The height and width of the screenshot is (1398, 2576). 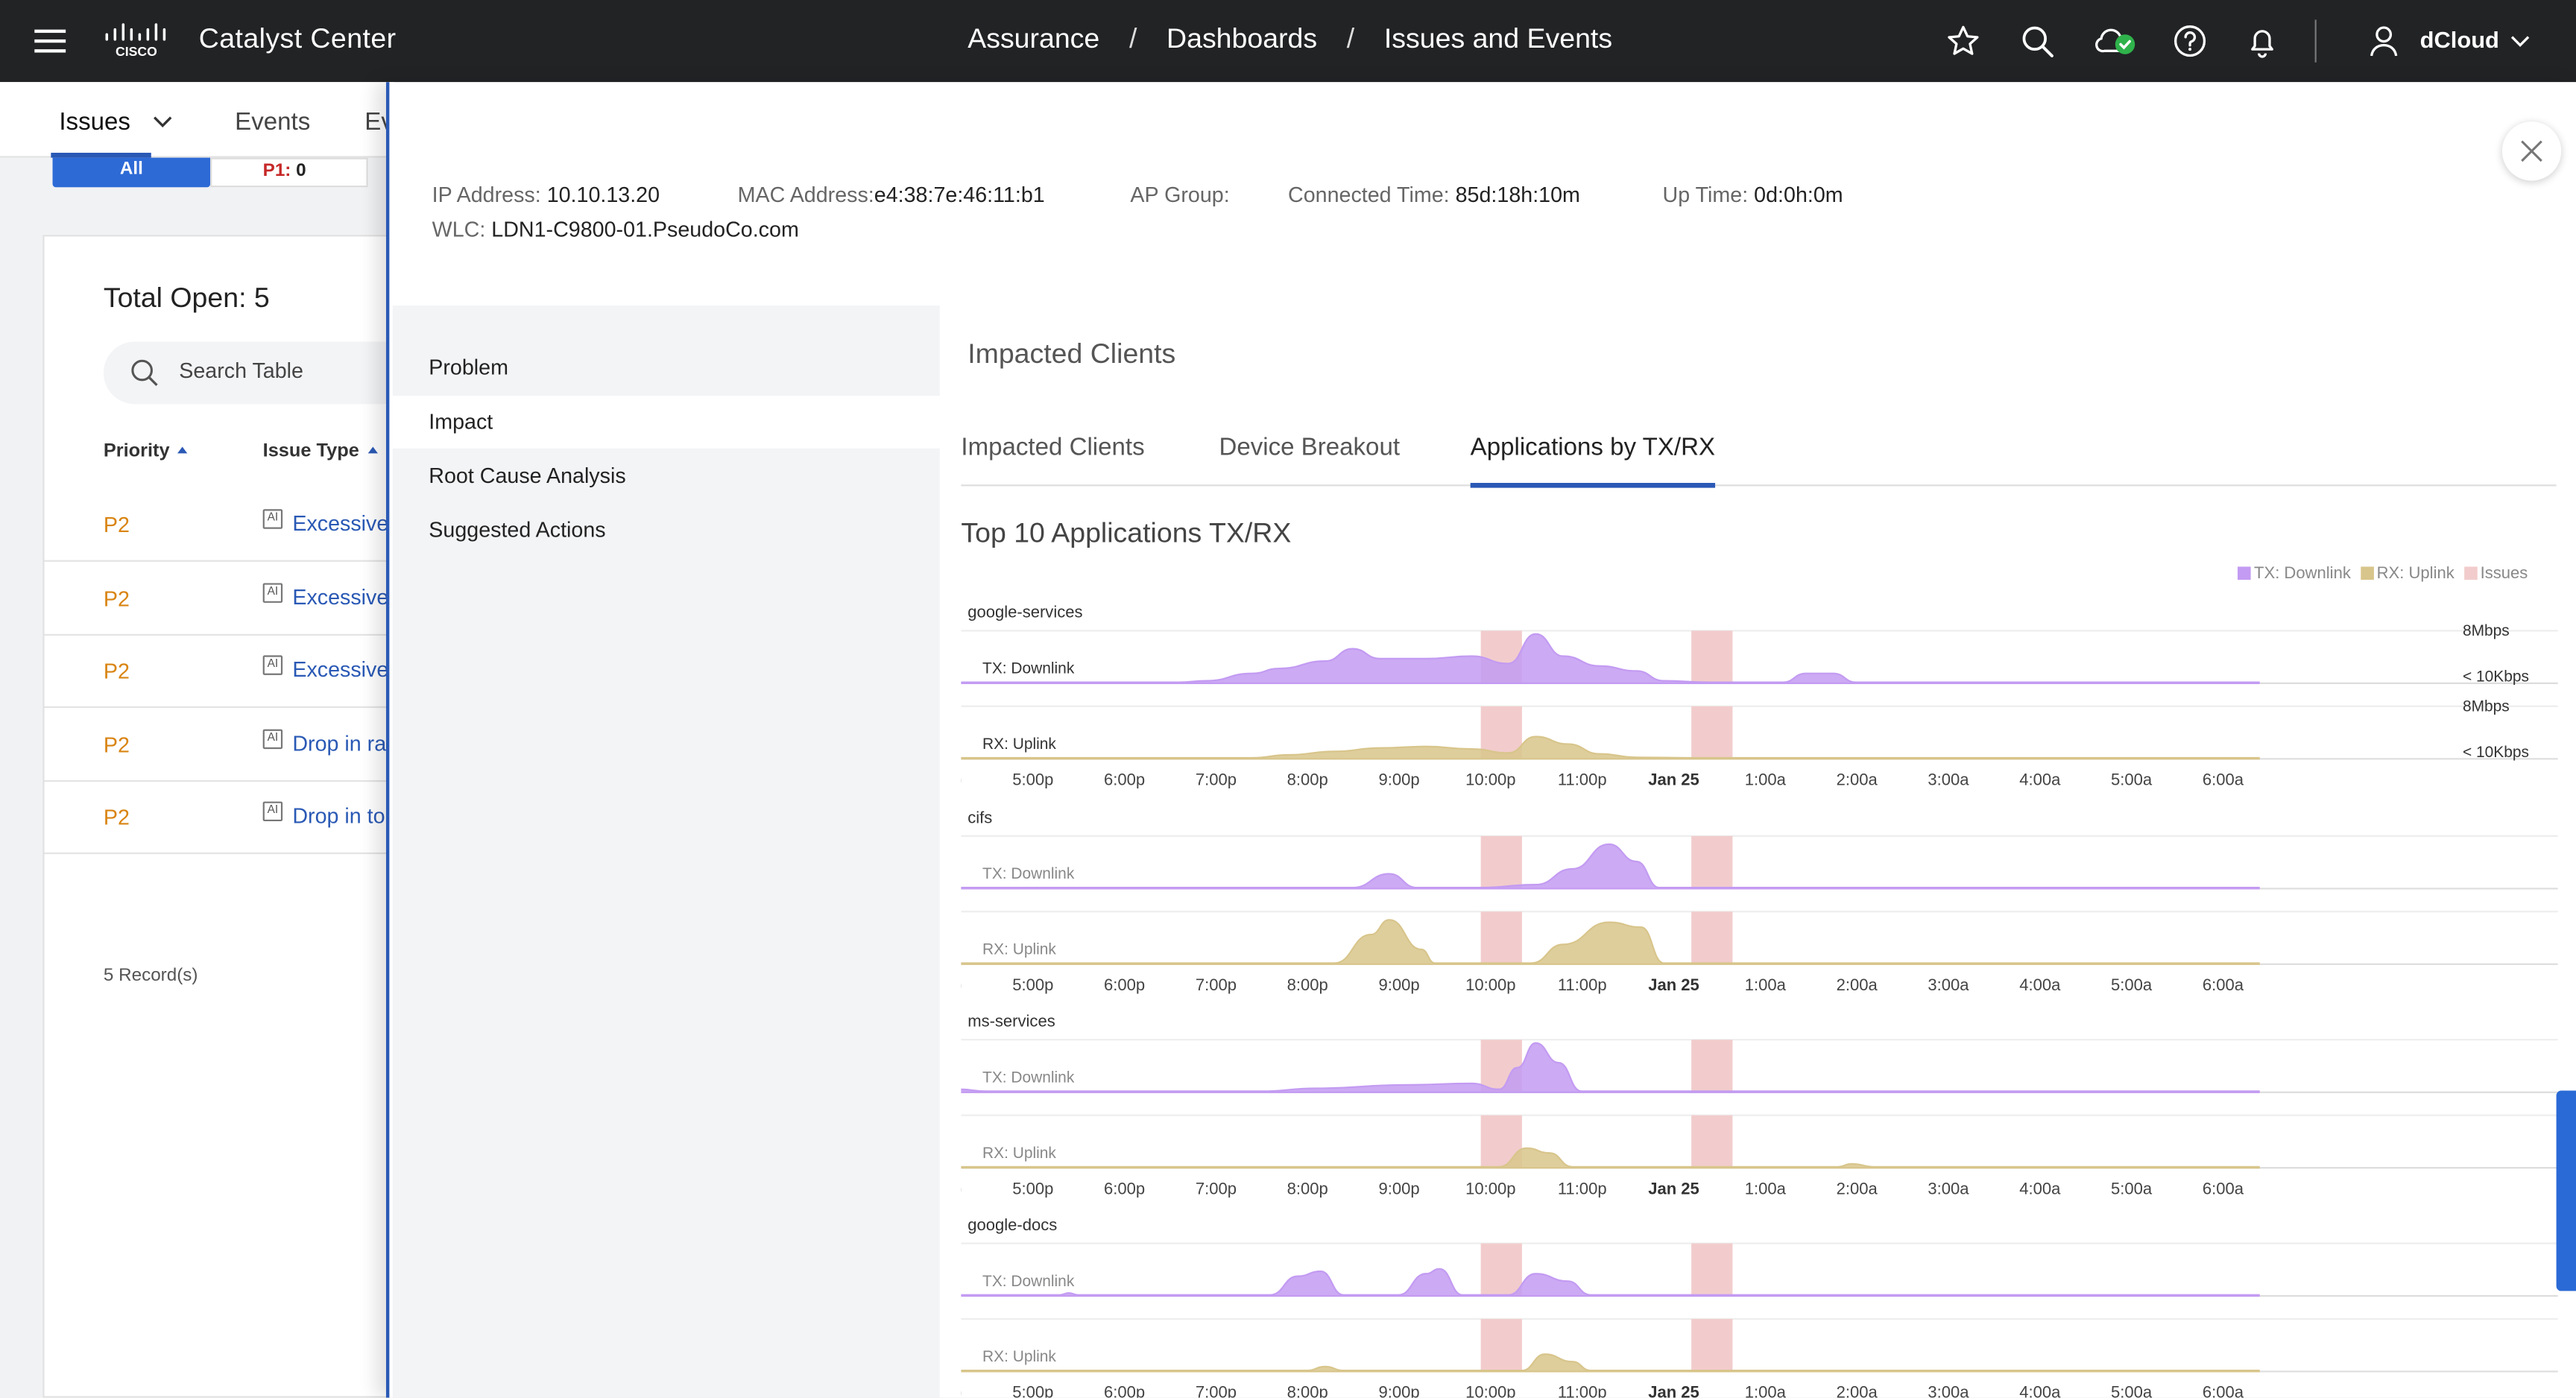 What do you see at coordinates (1610, 1158) in the screenshot?
I see `rx-area-ms-services` at bounding box center [1610, 1158].